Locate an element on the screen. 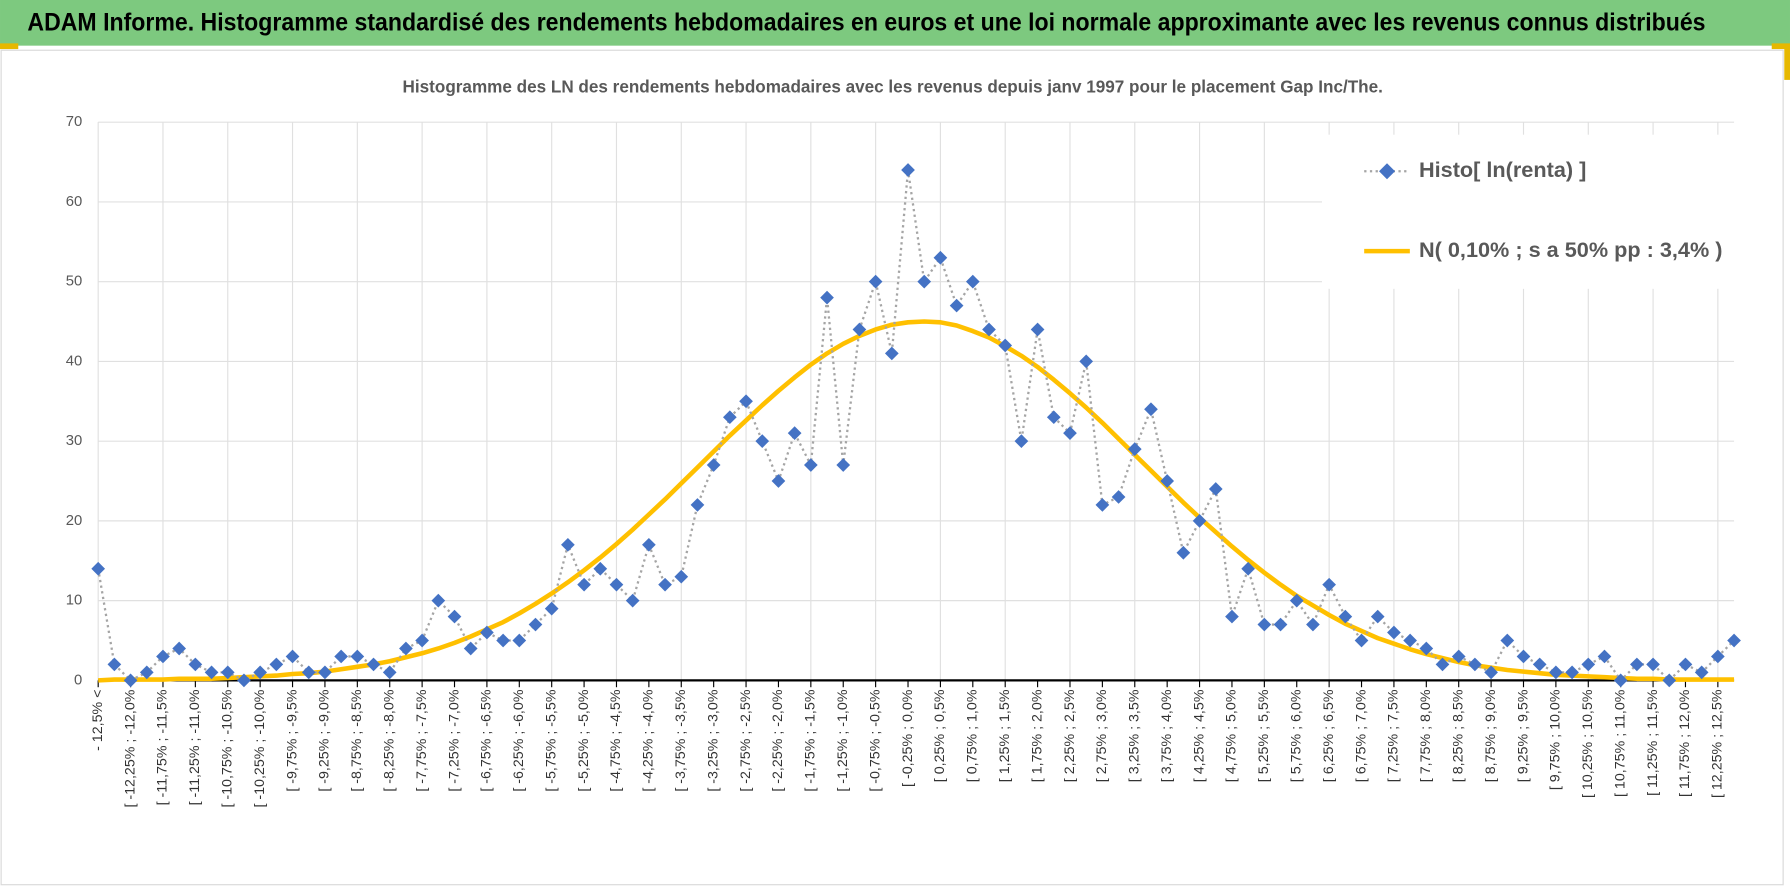  x-tick-label: [ 4,25% ; 4,5% is located at coordinates (1199, 735).